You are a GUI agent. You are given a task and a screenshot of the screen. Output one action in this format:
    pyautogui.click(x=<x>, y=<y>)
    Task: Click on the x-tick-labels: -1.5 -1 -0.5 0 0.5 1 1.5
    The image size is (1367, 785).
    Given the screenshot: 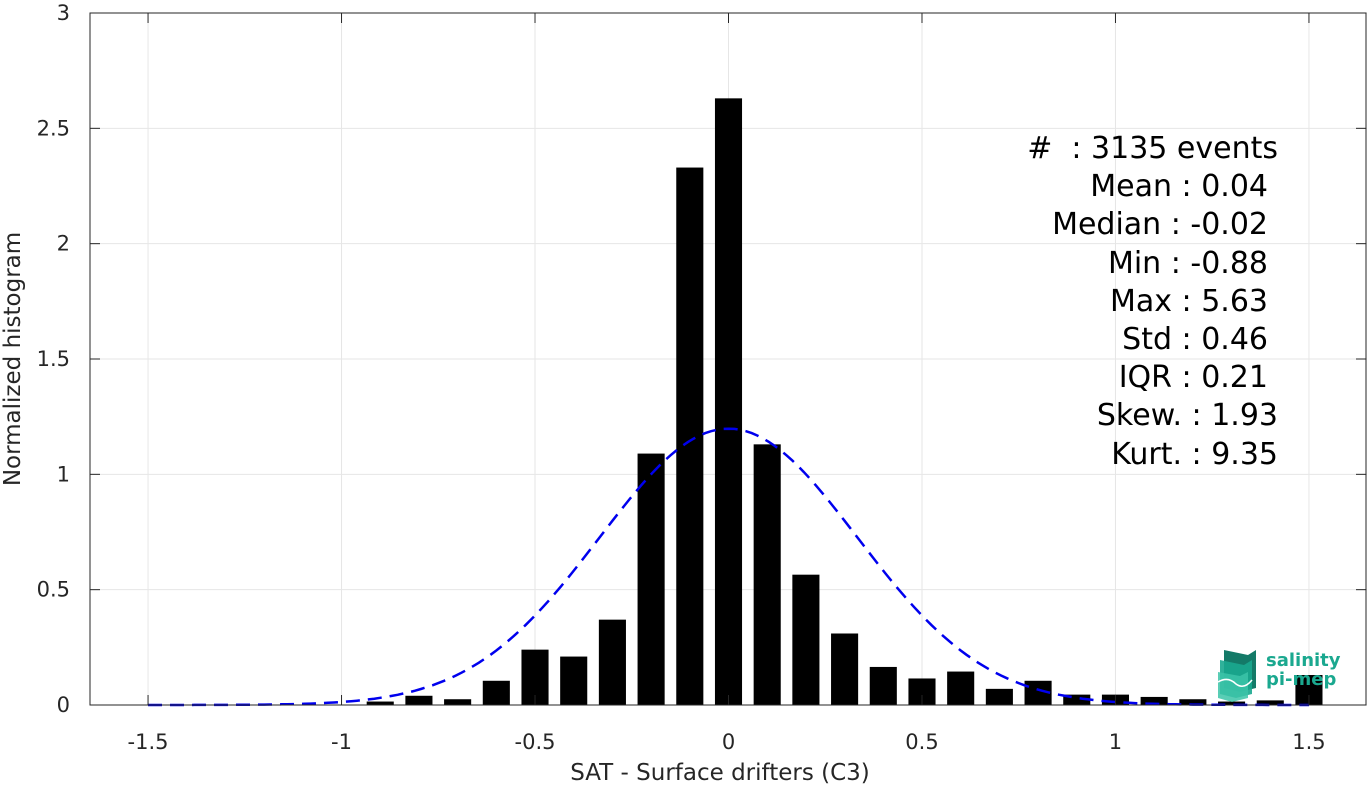 What is the action you would take?
    pyautogui.click(x=727, y=742)
    